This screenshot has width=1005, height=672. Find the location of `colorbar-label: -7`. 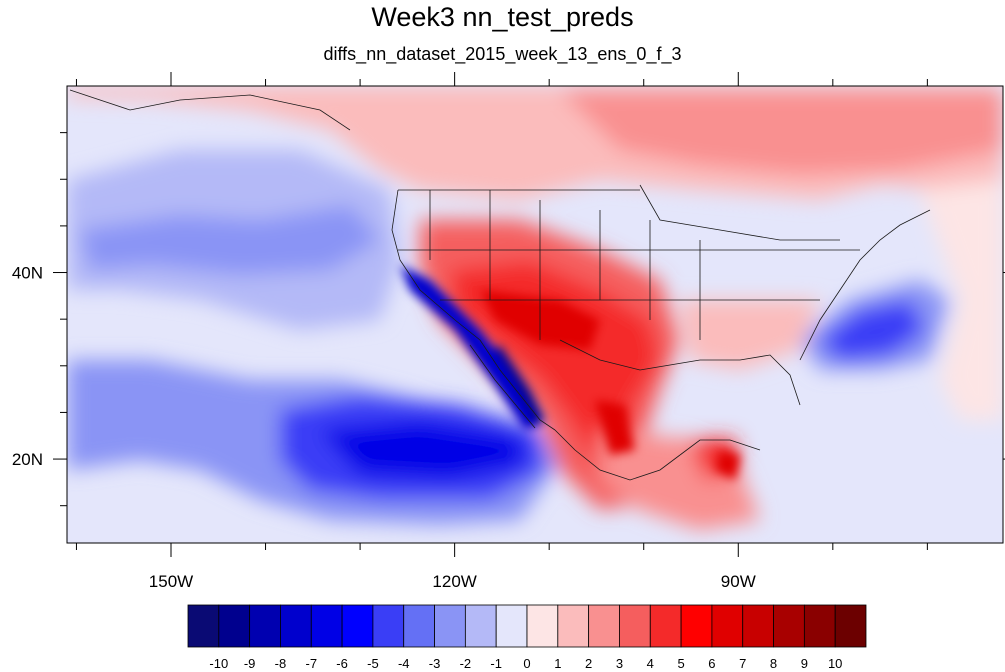

colorbar-label: -7 is located at coordinates (311, 663).